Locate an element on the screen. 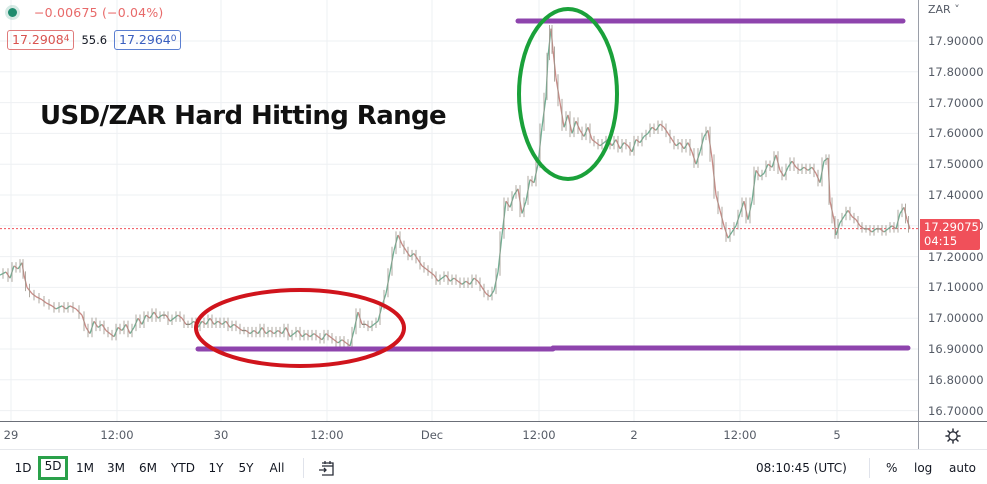  time-axis-tick: 2 is located at coordinates (634, 435).